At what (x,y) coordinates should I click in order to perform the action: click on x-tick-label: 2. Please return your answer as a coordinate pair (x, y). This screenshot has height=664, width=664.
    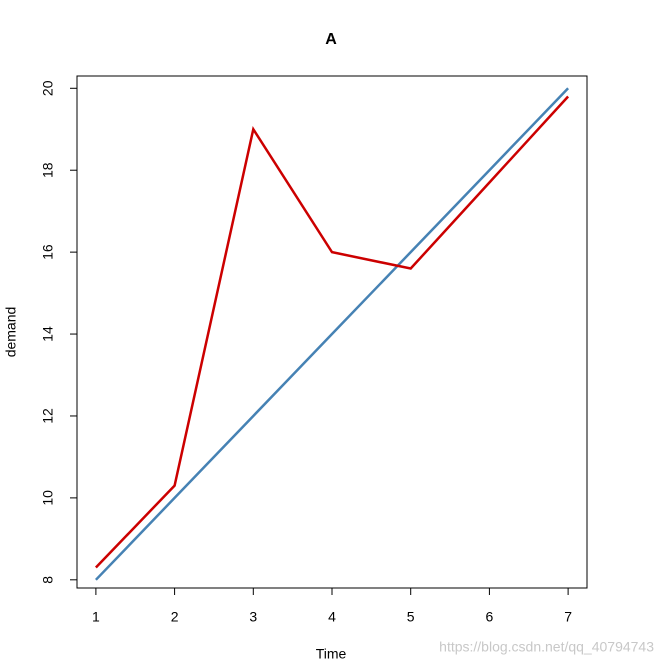
    Looking at the image, I should click on (175, 617).